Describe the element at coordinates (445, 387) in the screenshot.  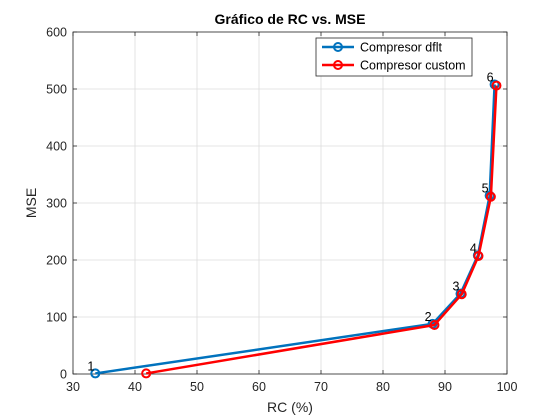
I see `x-tick-label: 90` at that location.